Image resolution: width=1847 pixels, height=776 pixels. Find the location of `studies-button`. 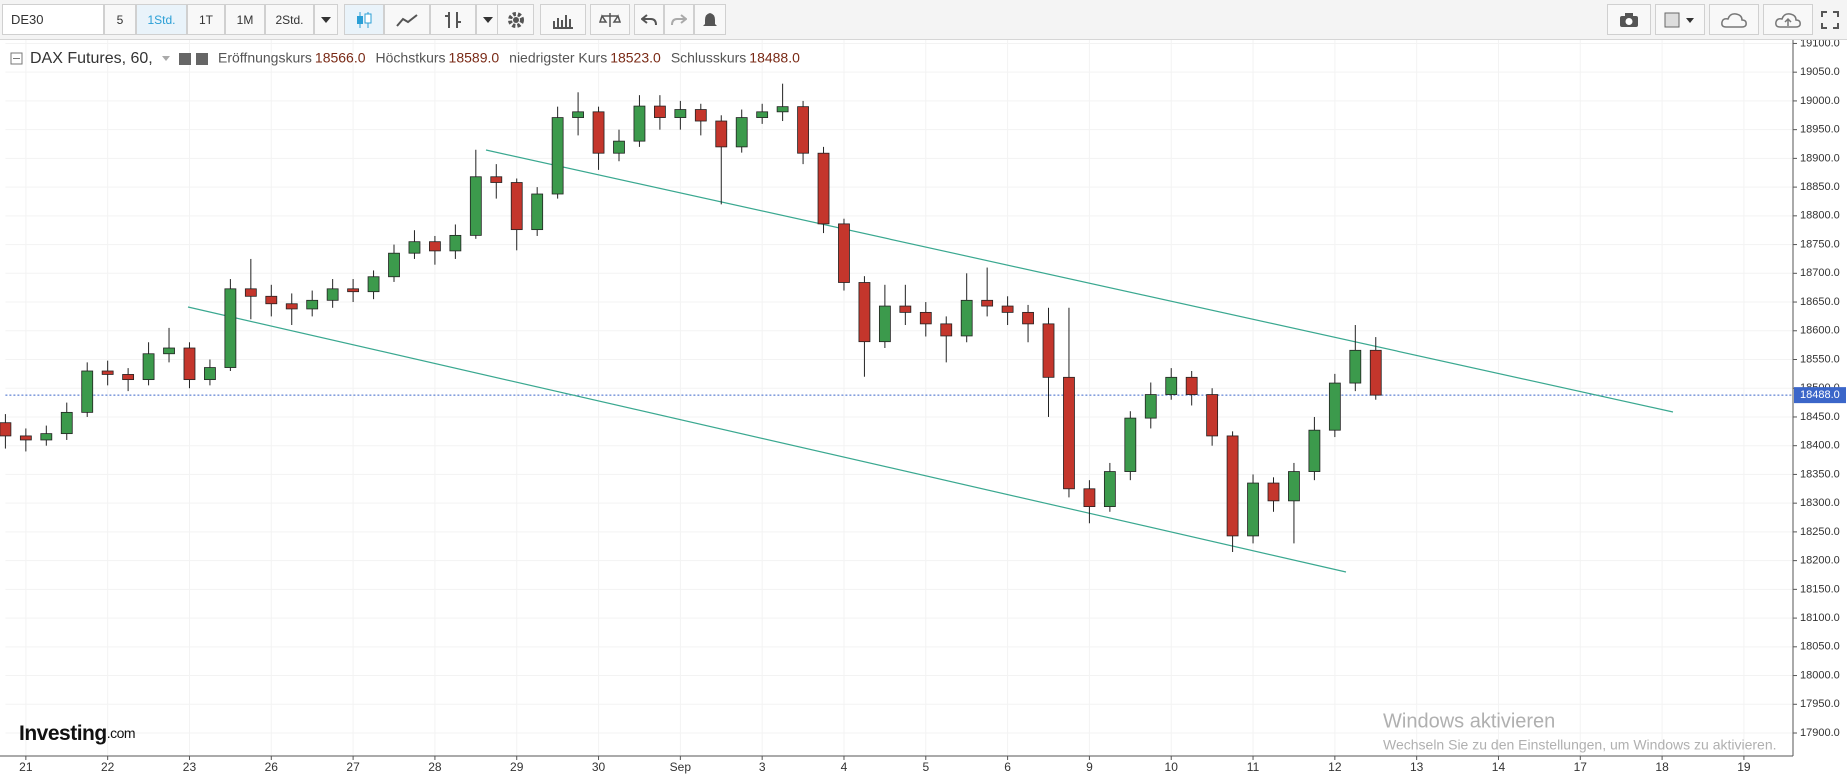

studies-button is located at coordinates (563, 19).